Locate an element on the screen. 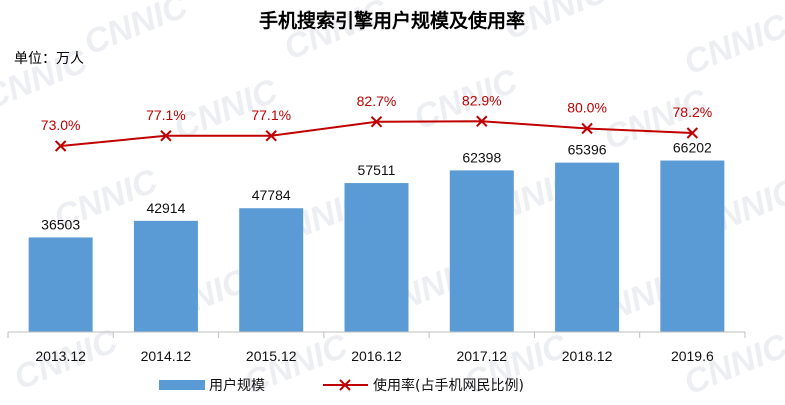  rate-value-label: 73.0% is located at coordinates (61, 125).